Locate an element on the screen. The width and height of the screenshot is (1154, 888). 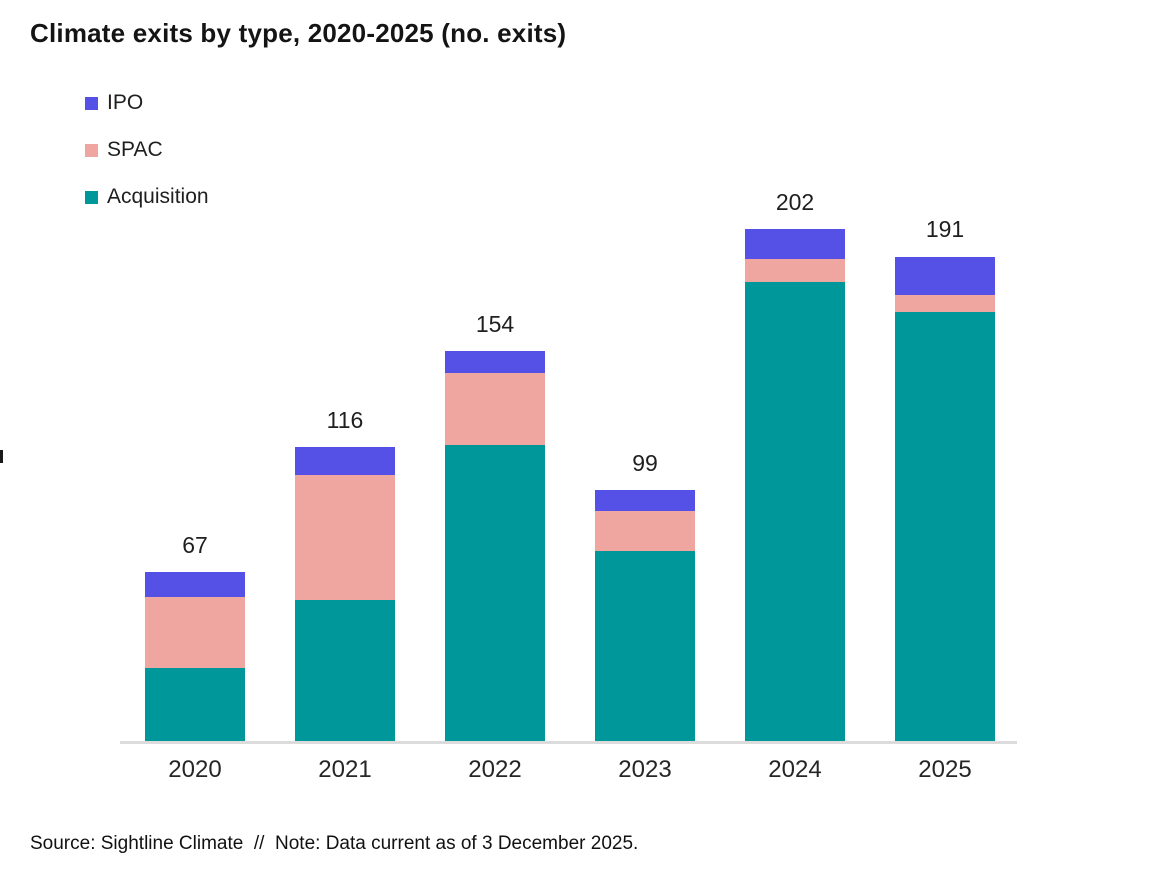
stacked-bar-2020: 67 is located at coordinates (195, 637).